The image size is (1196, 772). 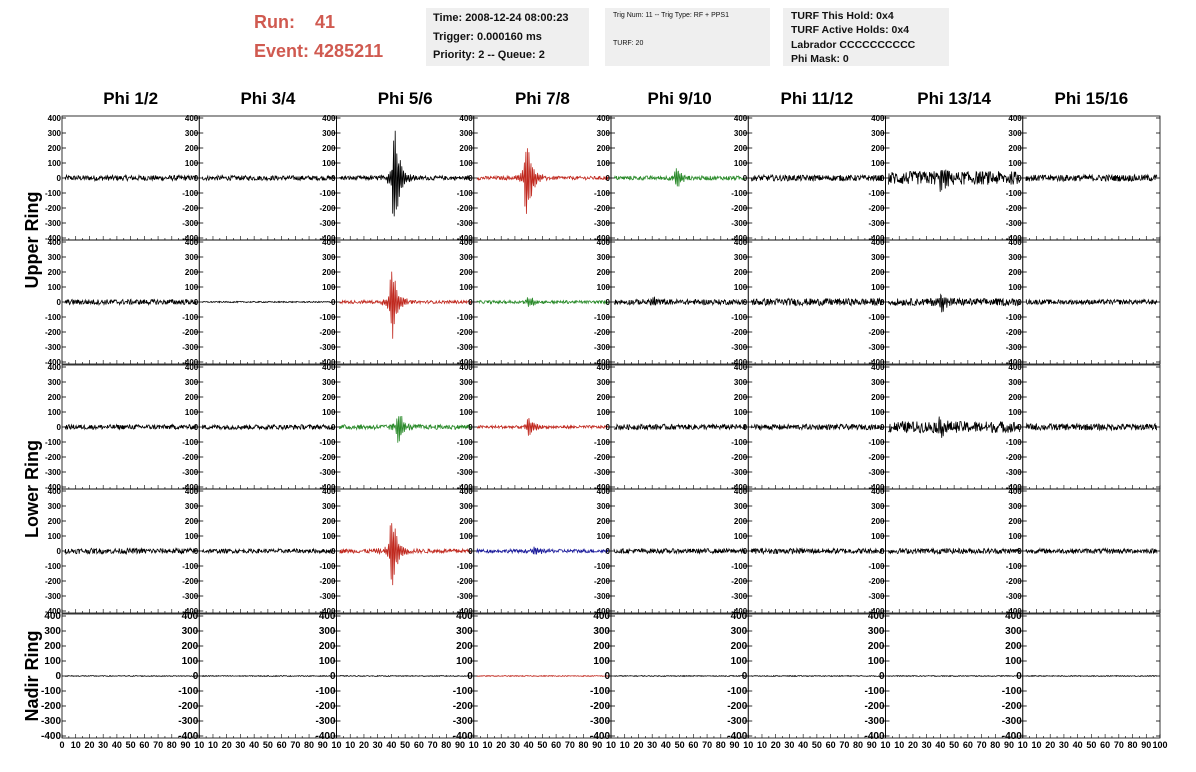 What do you see at coordinates (850, 30) in the screenshot?
I see `turf-active-text: TURF Active Holds: 0x4` at bounding box center [850, 30].